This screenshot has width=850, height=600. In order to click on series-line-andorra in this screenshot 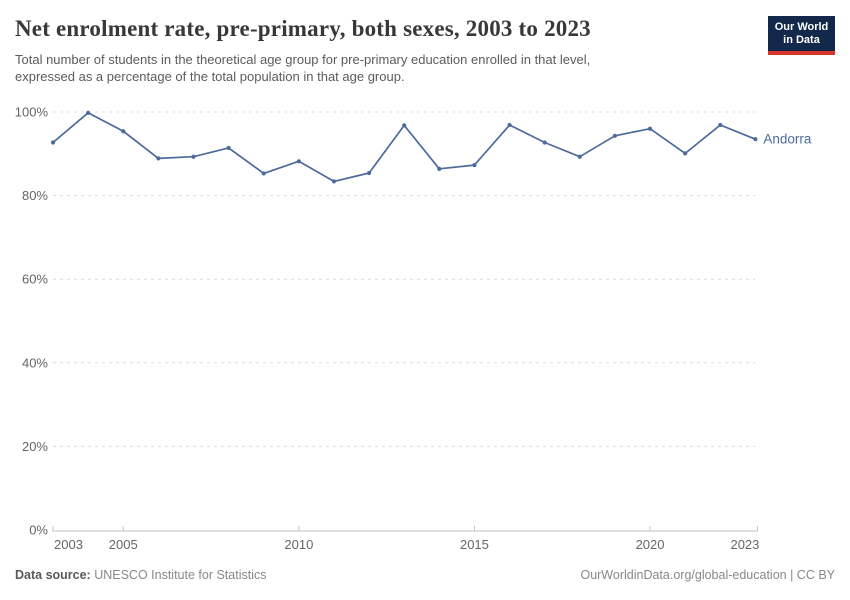, I will do `click(404, 147)`.